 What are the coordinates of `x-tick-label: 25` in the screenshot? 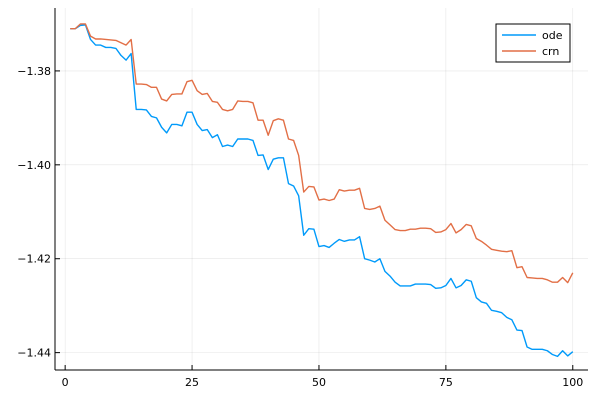 It's located at (192, 382).